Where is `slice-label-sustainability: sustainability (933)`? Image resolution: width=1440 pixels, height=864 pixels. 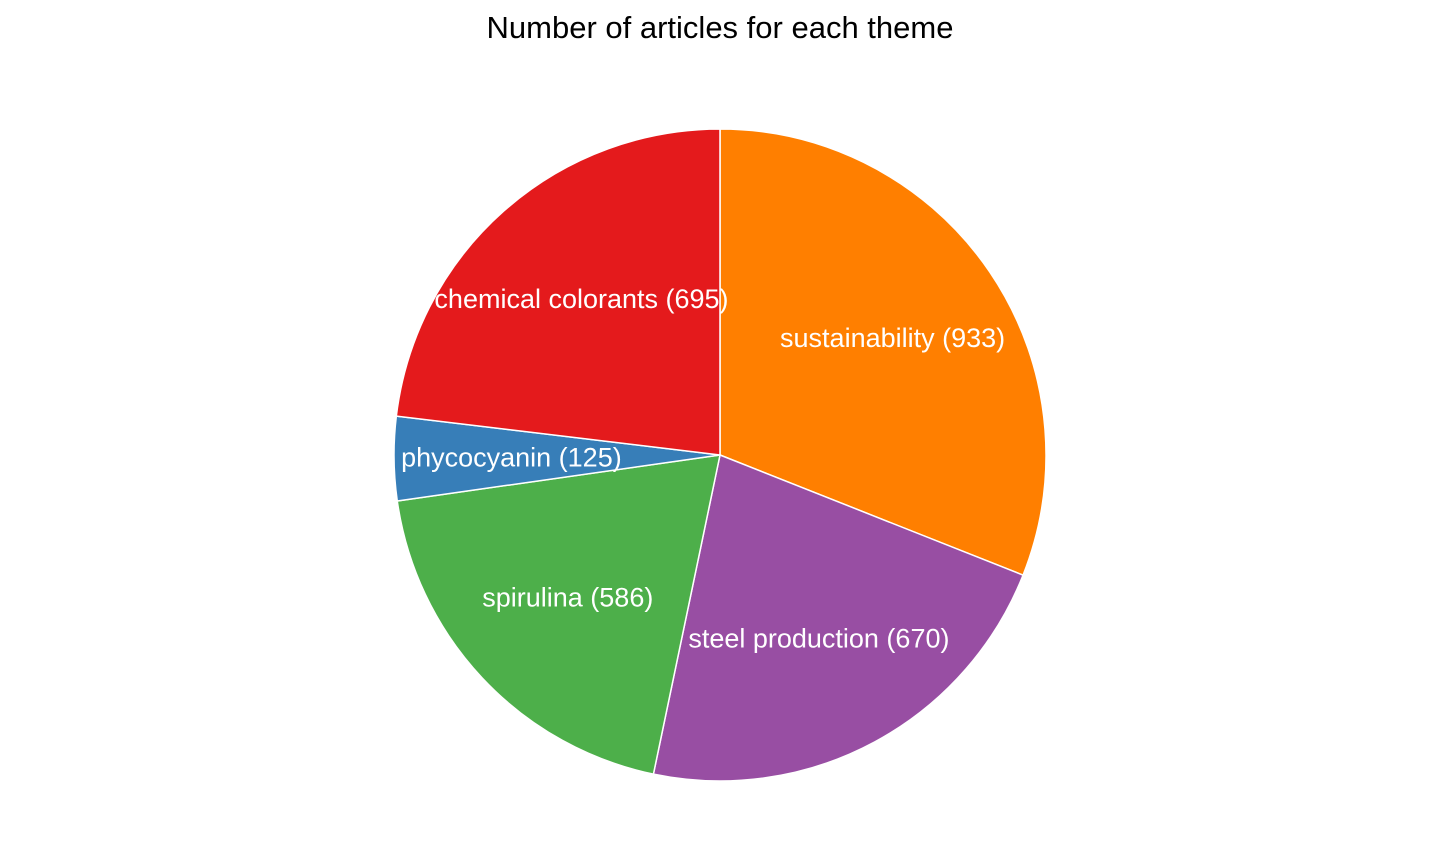
slice-label-sustainability: sustainability (933) is located at coordinates (892, 338).